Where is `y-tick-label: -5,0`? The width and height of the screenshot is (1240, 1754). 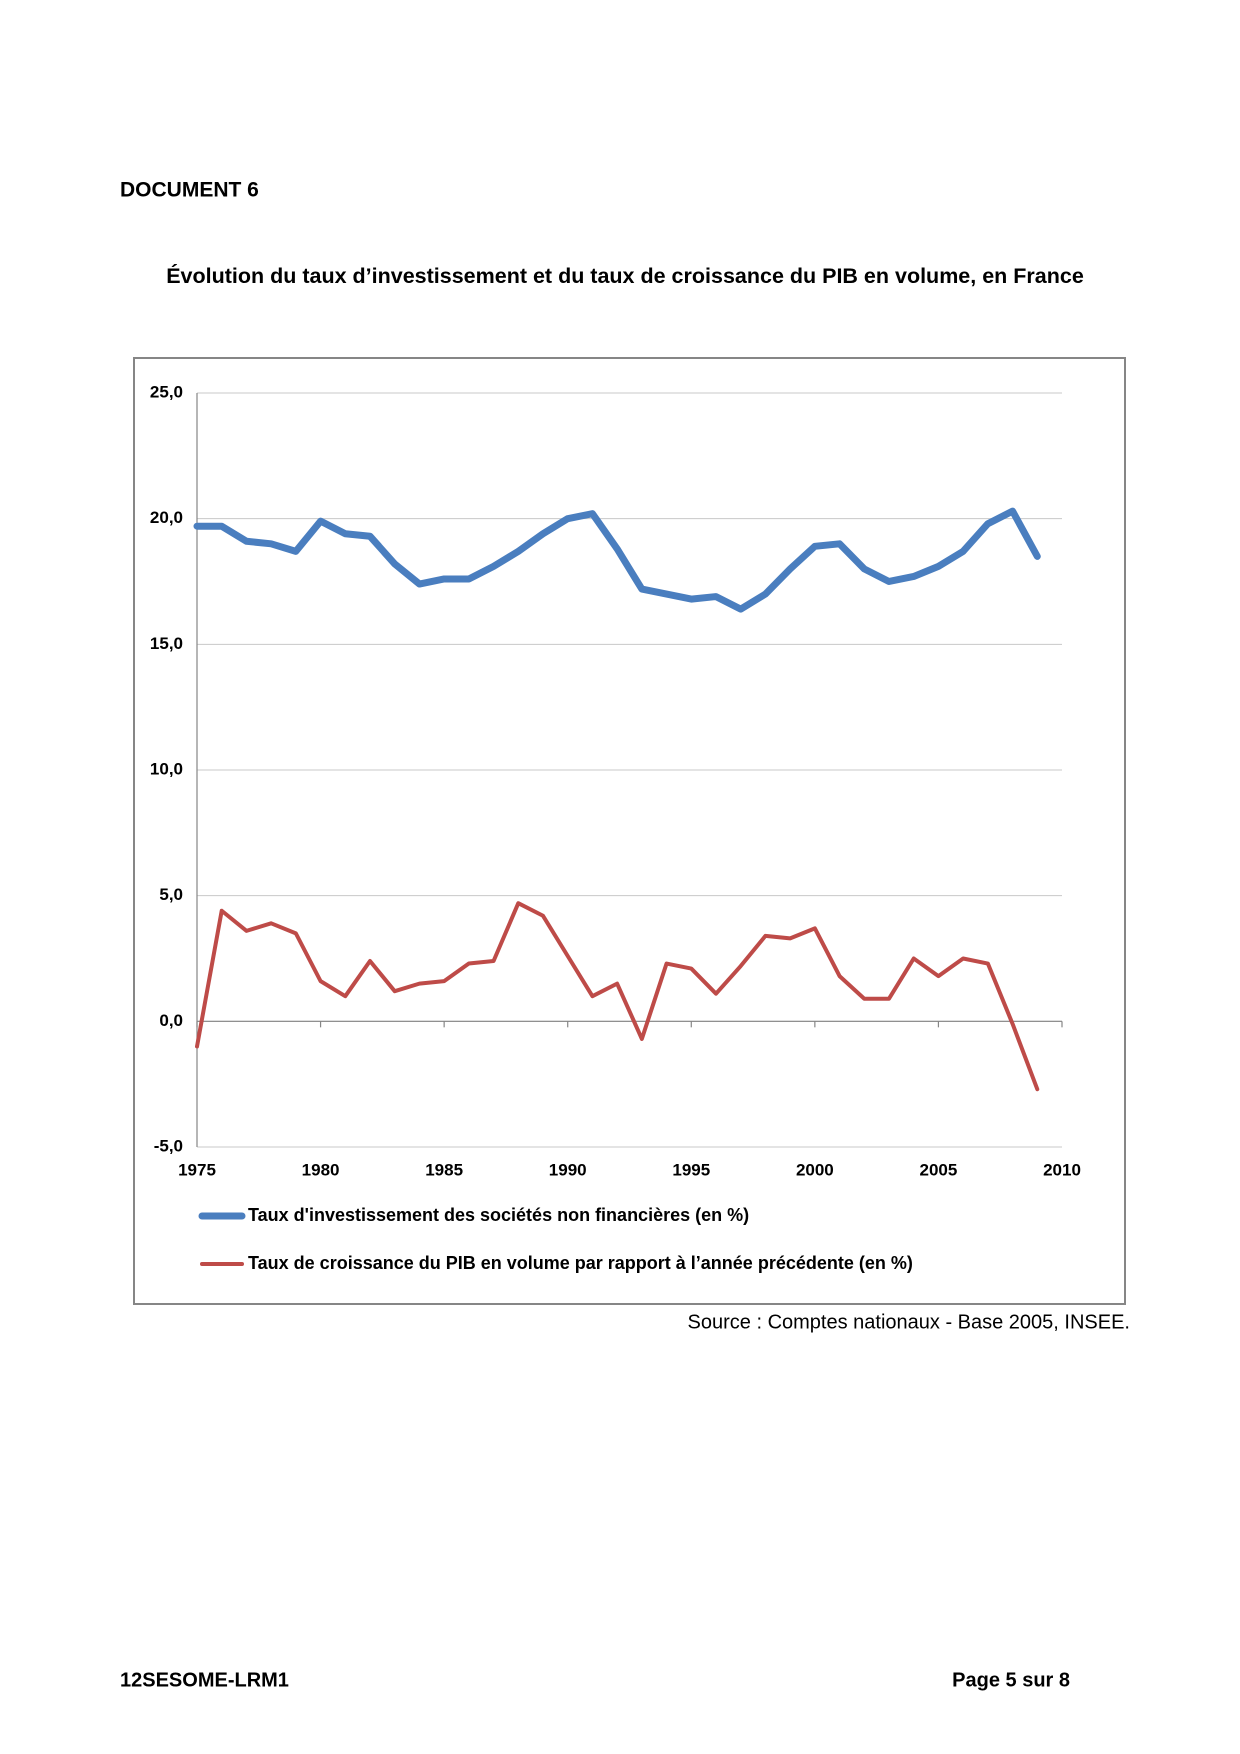 y-tick-label: -5,0 is located at coordinates (168, 1145).